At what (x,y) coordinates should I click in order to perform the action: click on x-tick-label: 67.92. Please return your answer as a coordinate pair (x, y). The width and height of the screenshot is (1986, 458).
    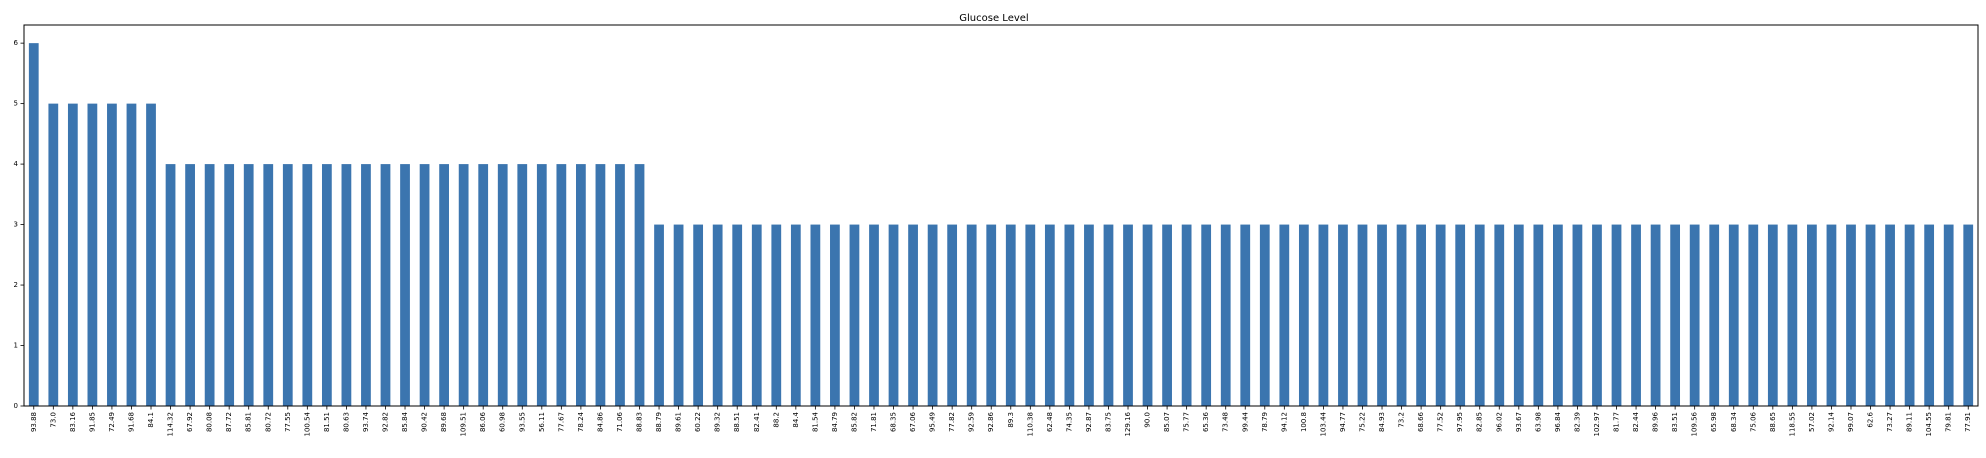
    Looking at the image, I should click on (190, 422).